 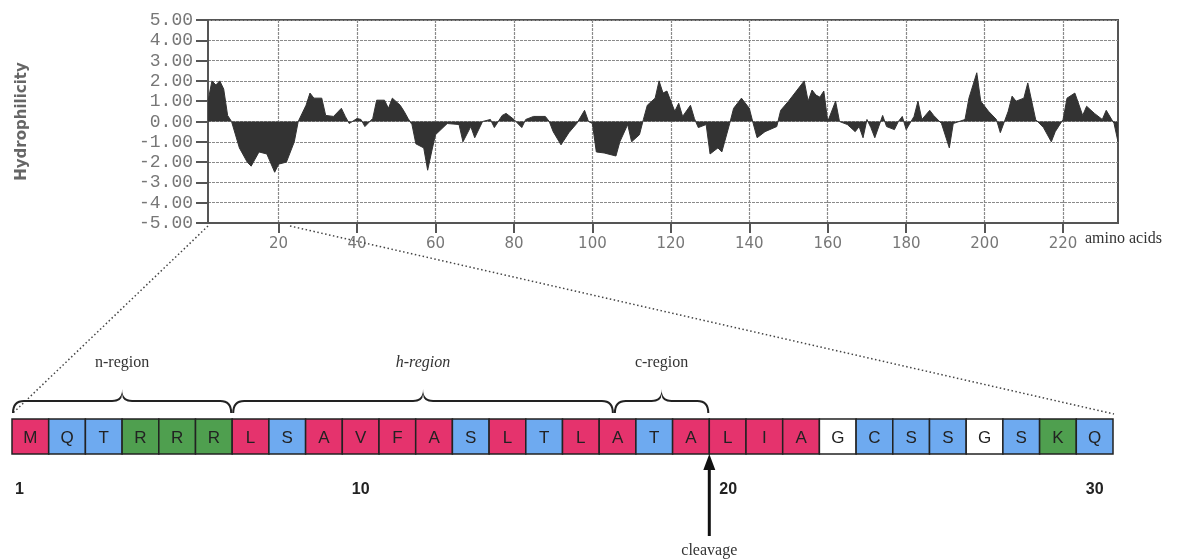 I want to click on x-tick-label: 140, so click(x=749, y=242).